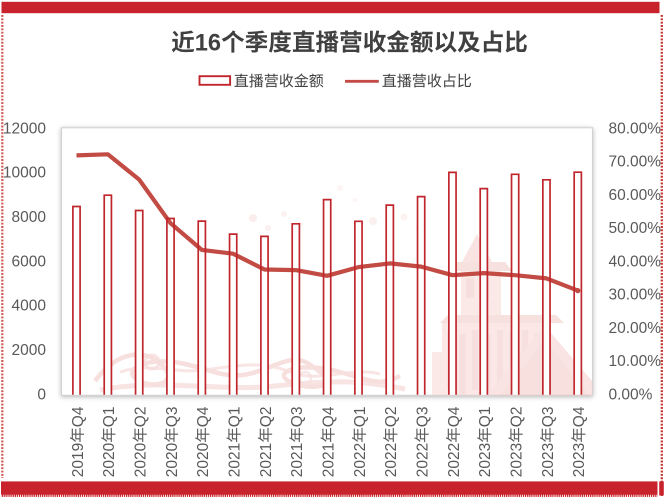 The image size is (665, 500). I want to click on svg-text: 80.00%, so click(635, 128).